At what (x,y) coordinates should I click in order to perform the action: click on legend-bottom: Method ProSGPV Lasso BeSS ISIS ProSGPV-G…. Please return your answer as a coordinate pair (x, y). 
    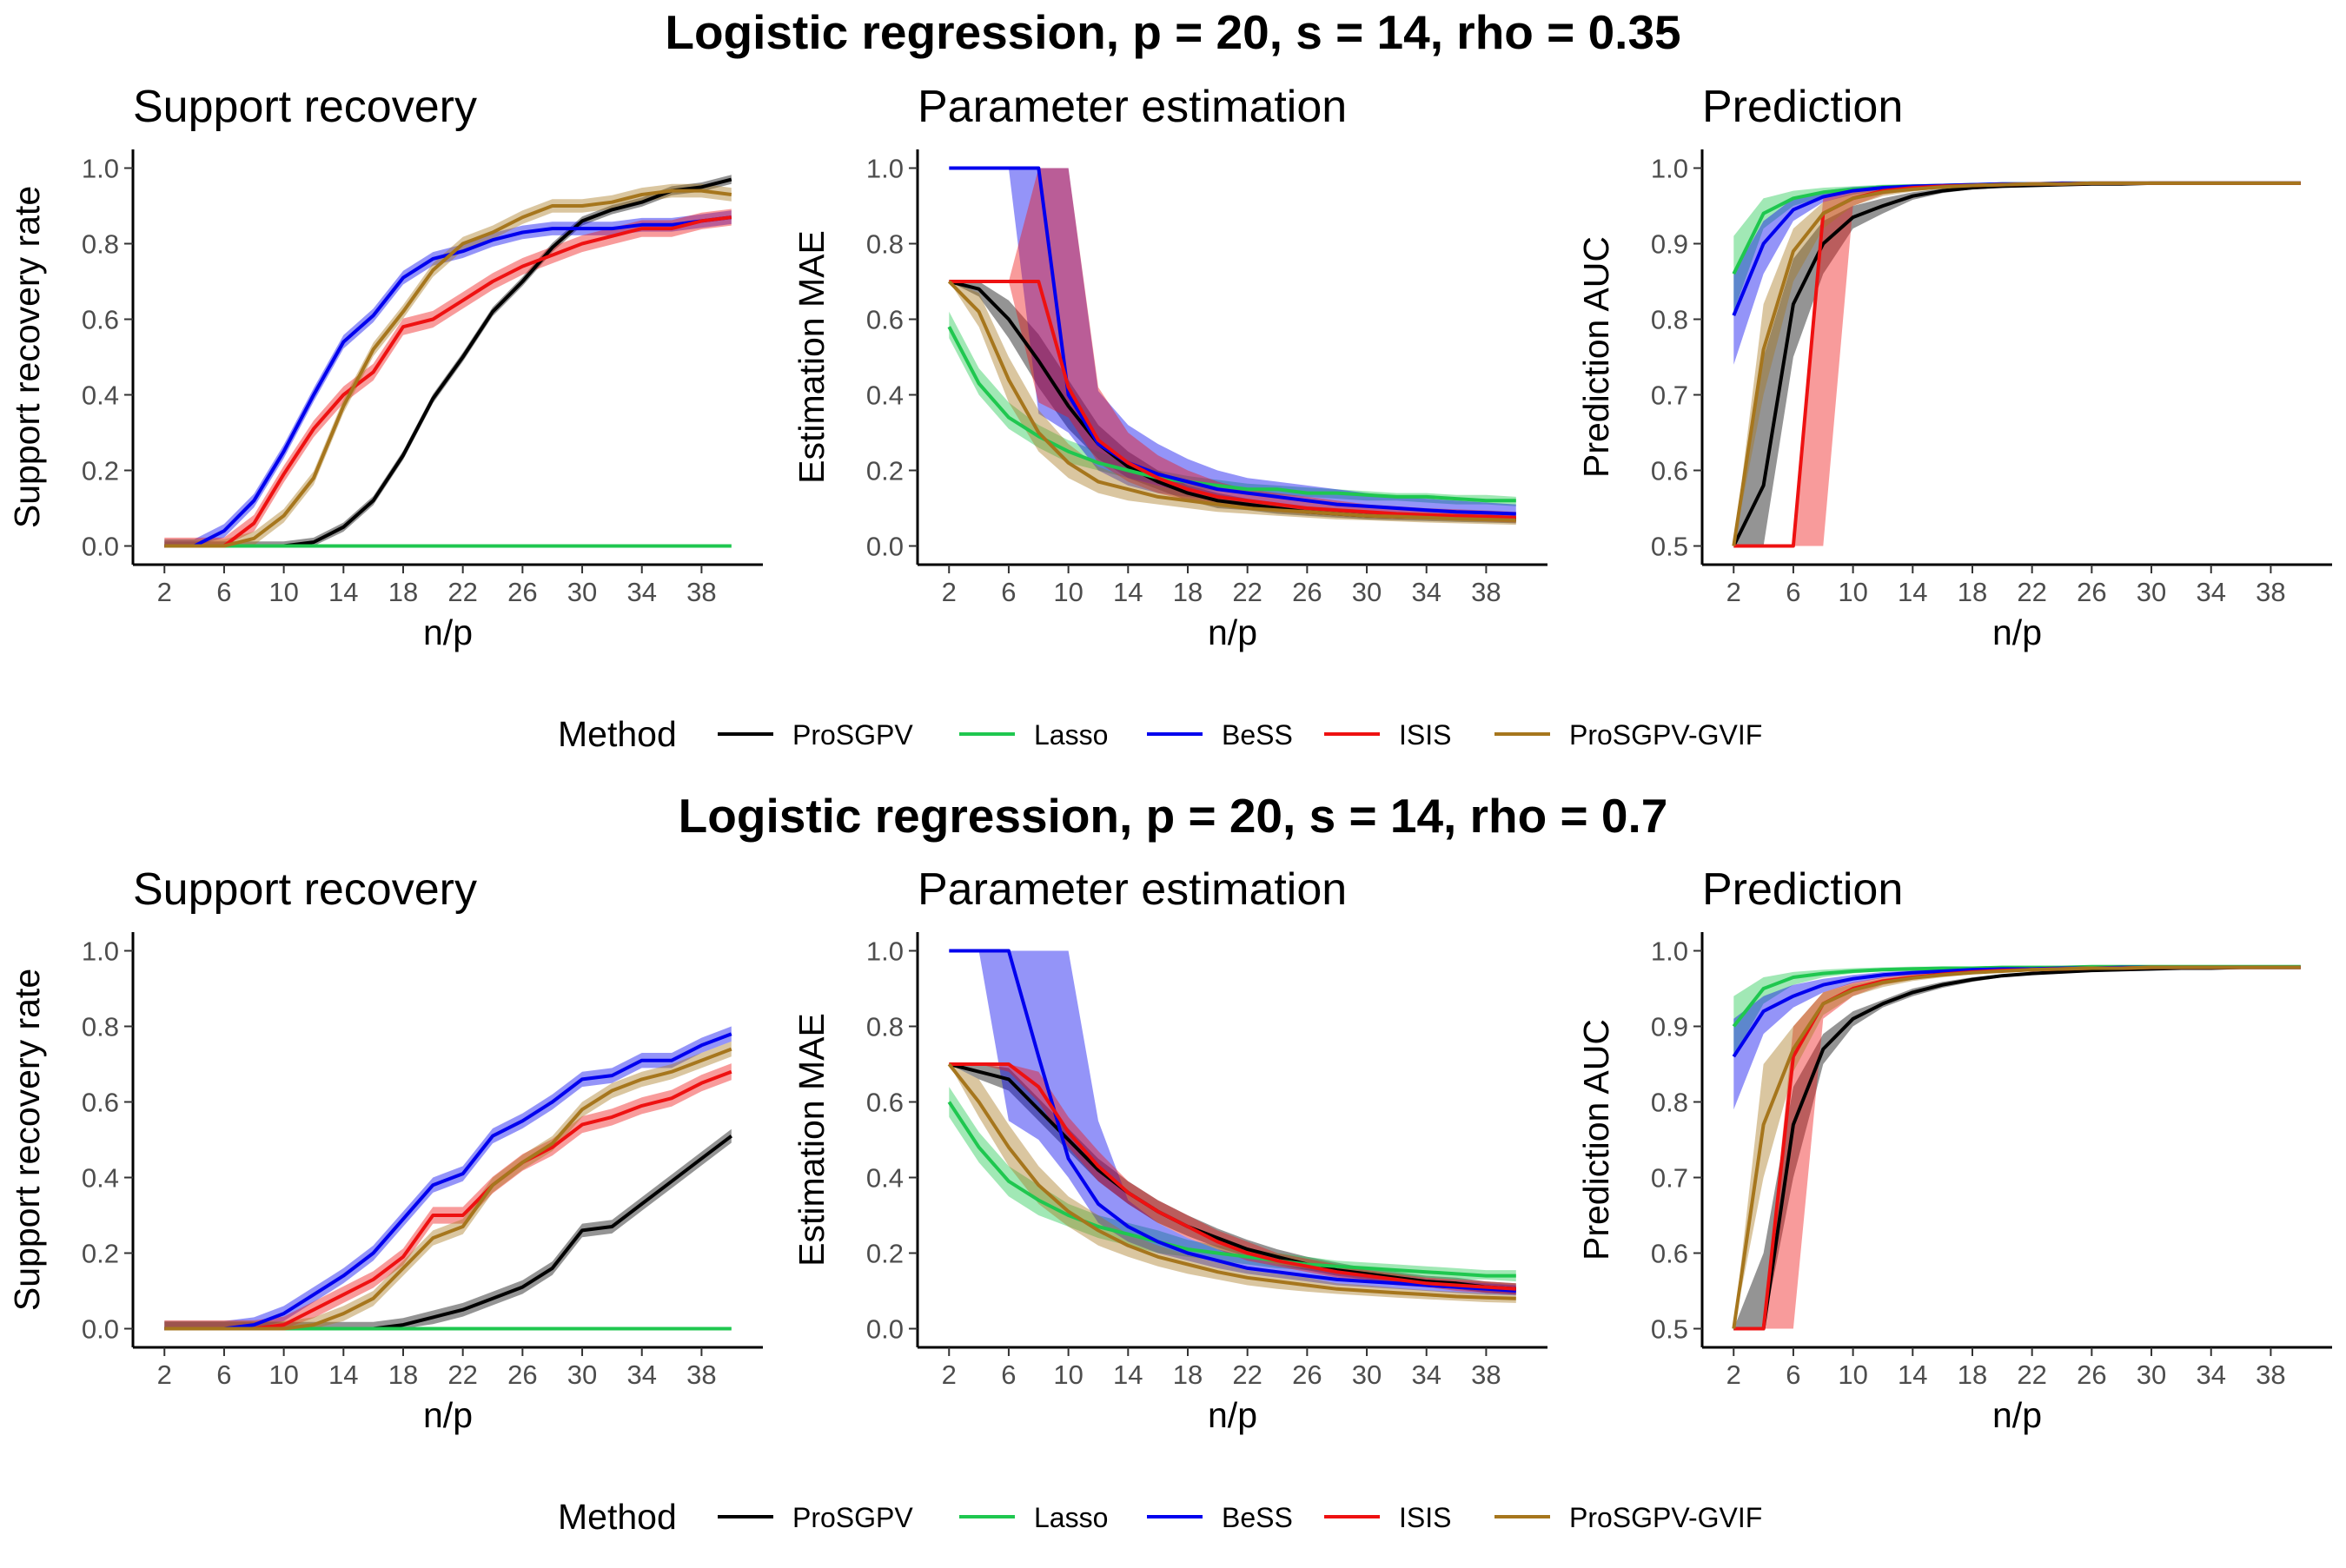
    Looking at the image, I should click on (1160, 1517).